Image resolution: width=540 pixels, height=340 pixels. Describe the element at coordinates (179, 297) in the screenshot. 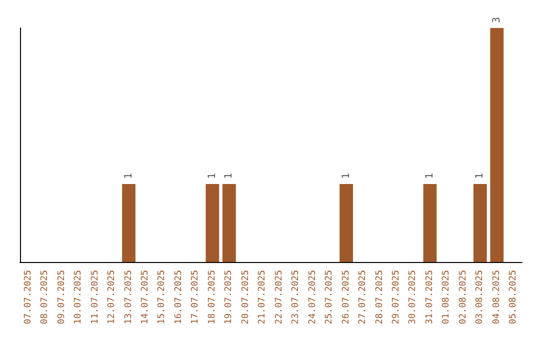

I see `x-tick-label: 16.07.2025` at that location.